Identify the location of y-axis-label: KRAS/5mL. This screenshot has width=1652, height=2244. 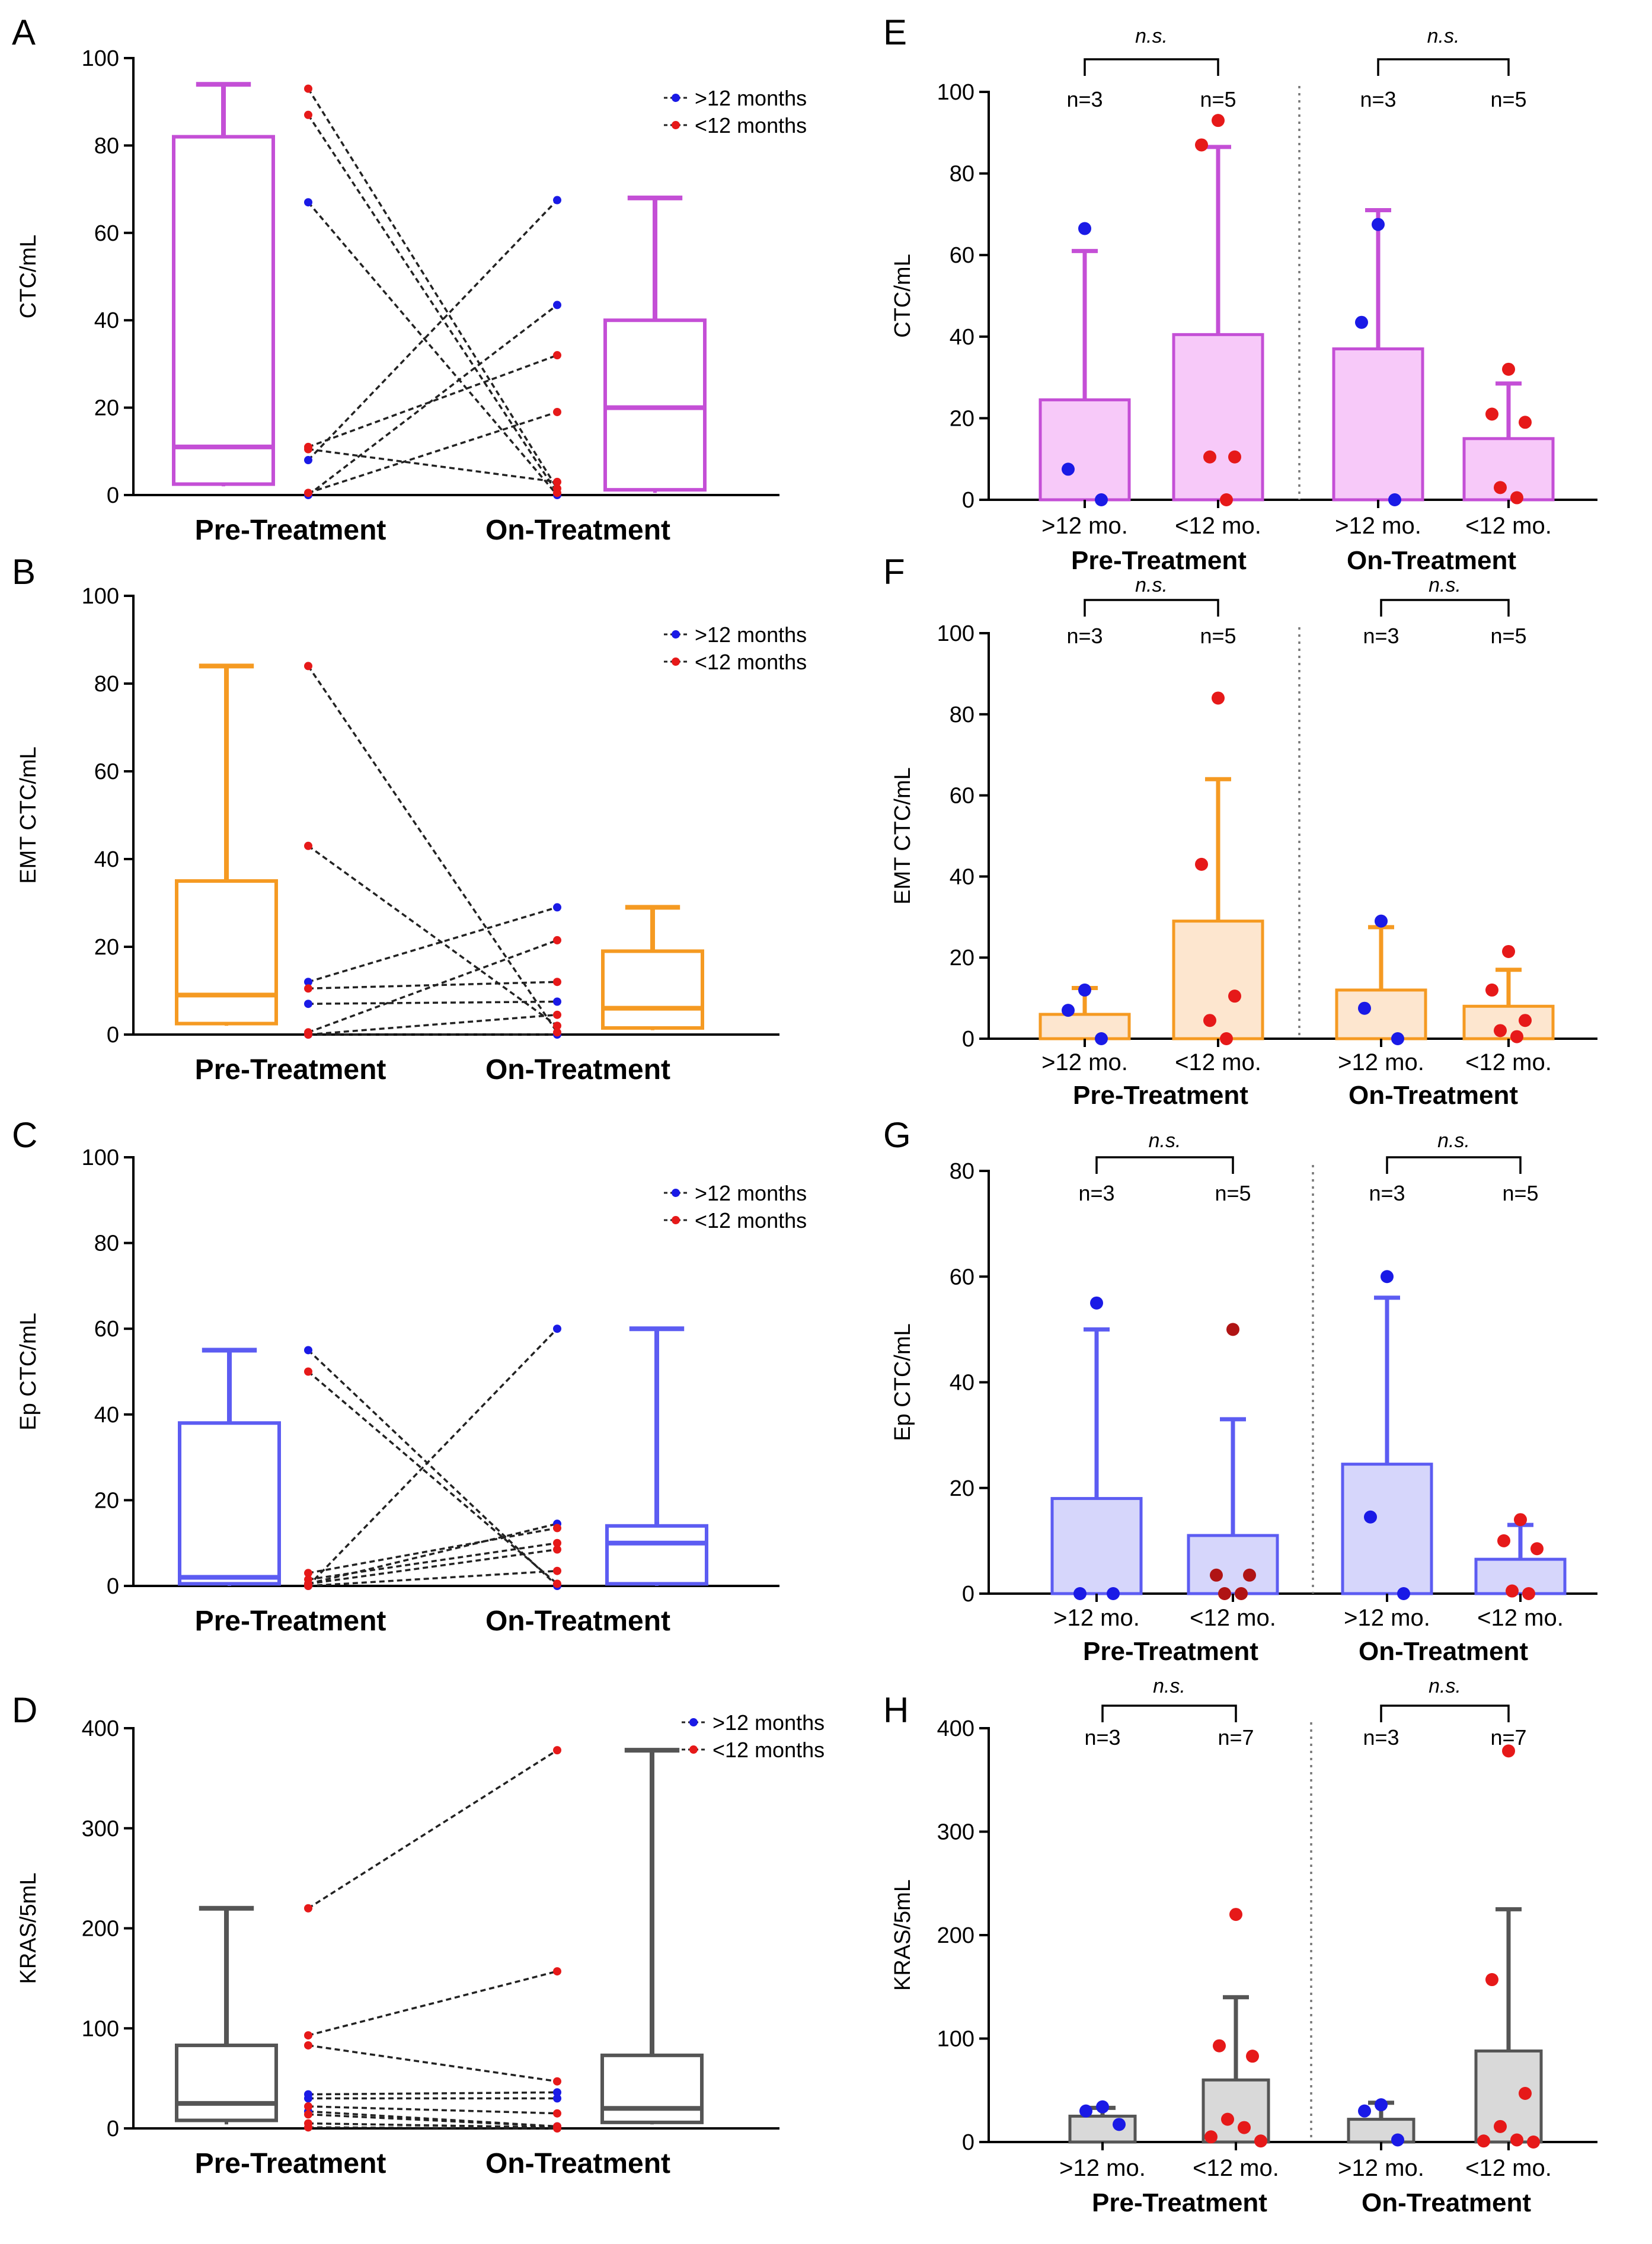
(902, 1935).